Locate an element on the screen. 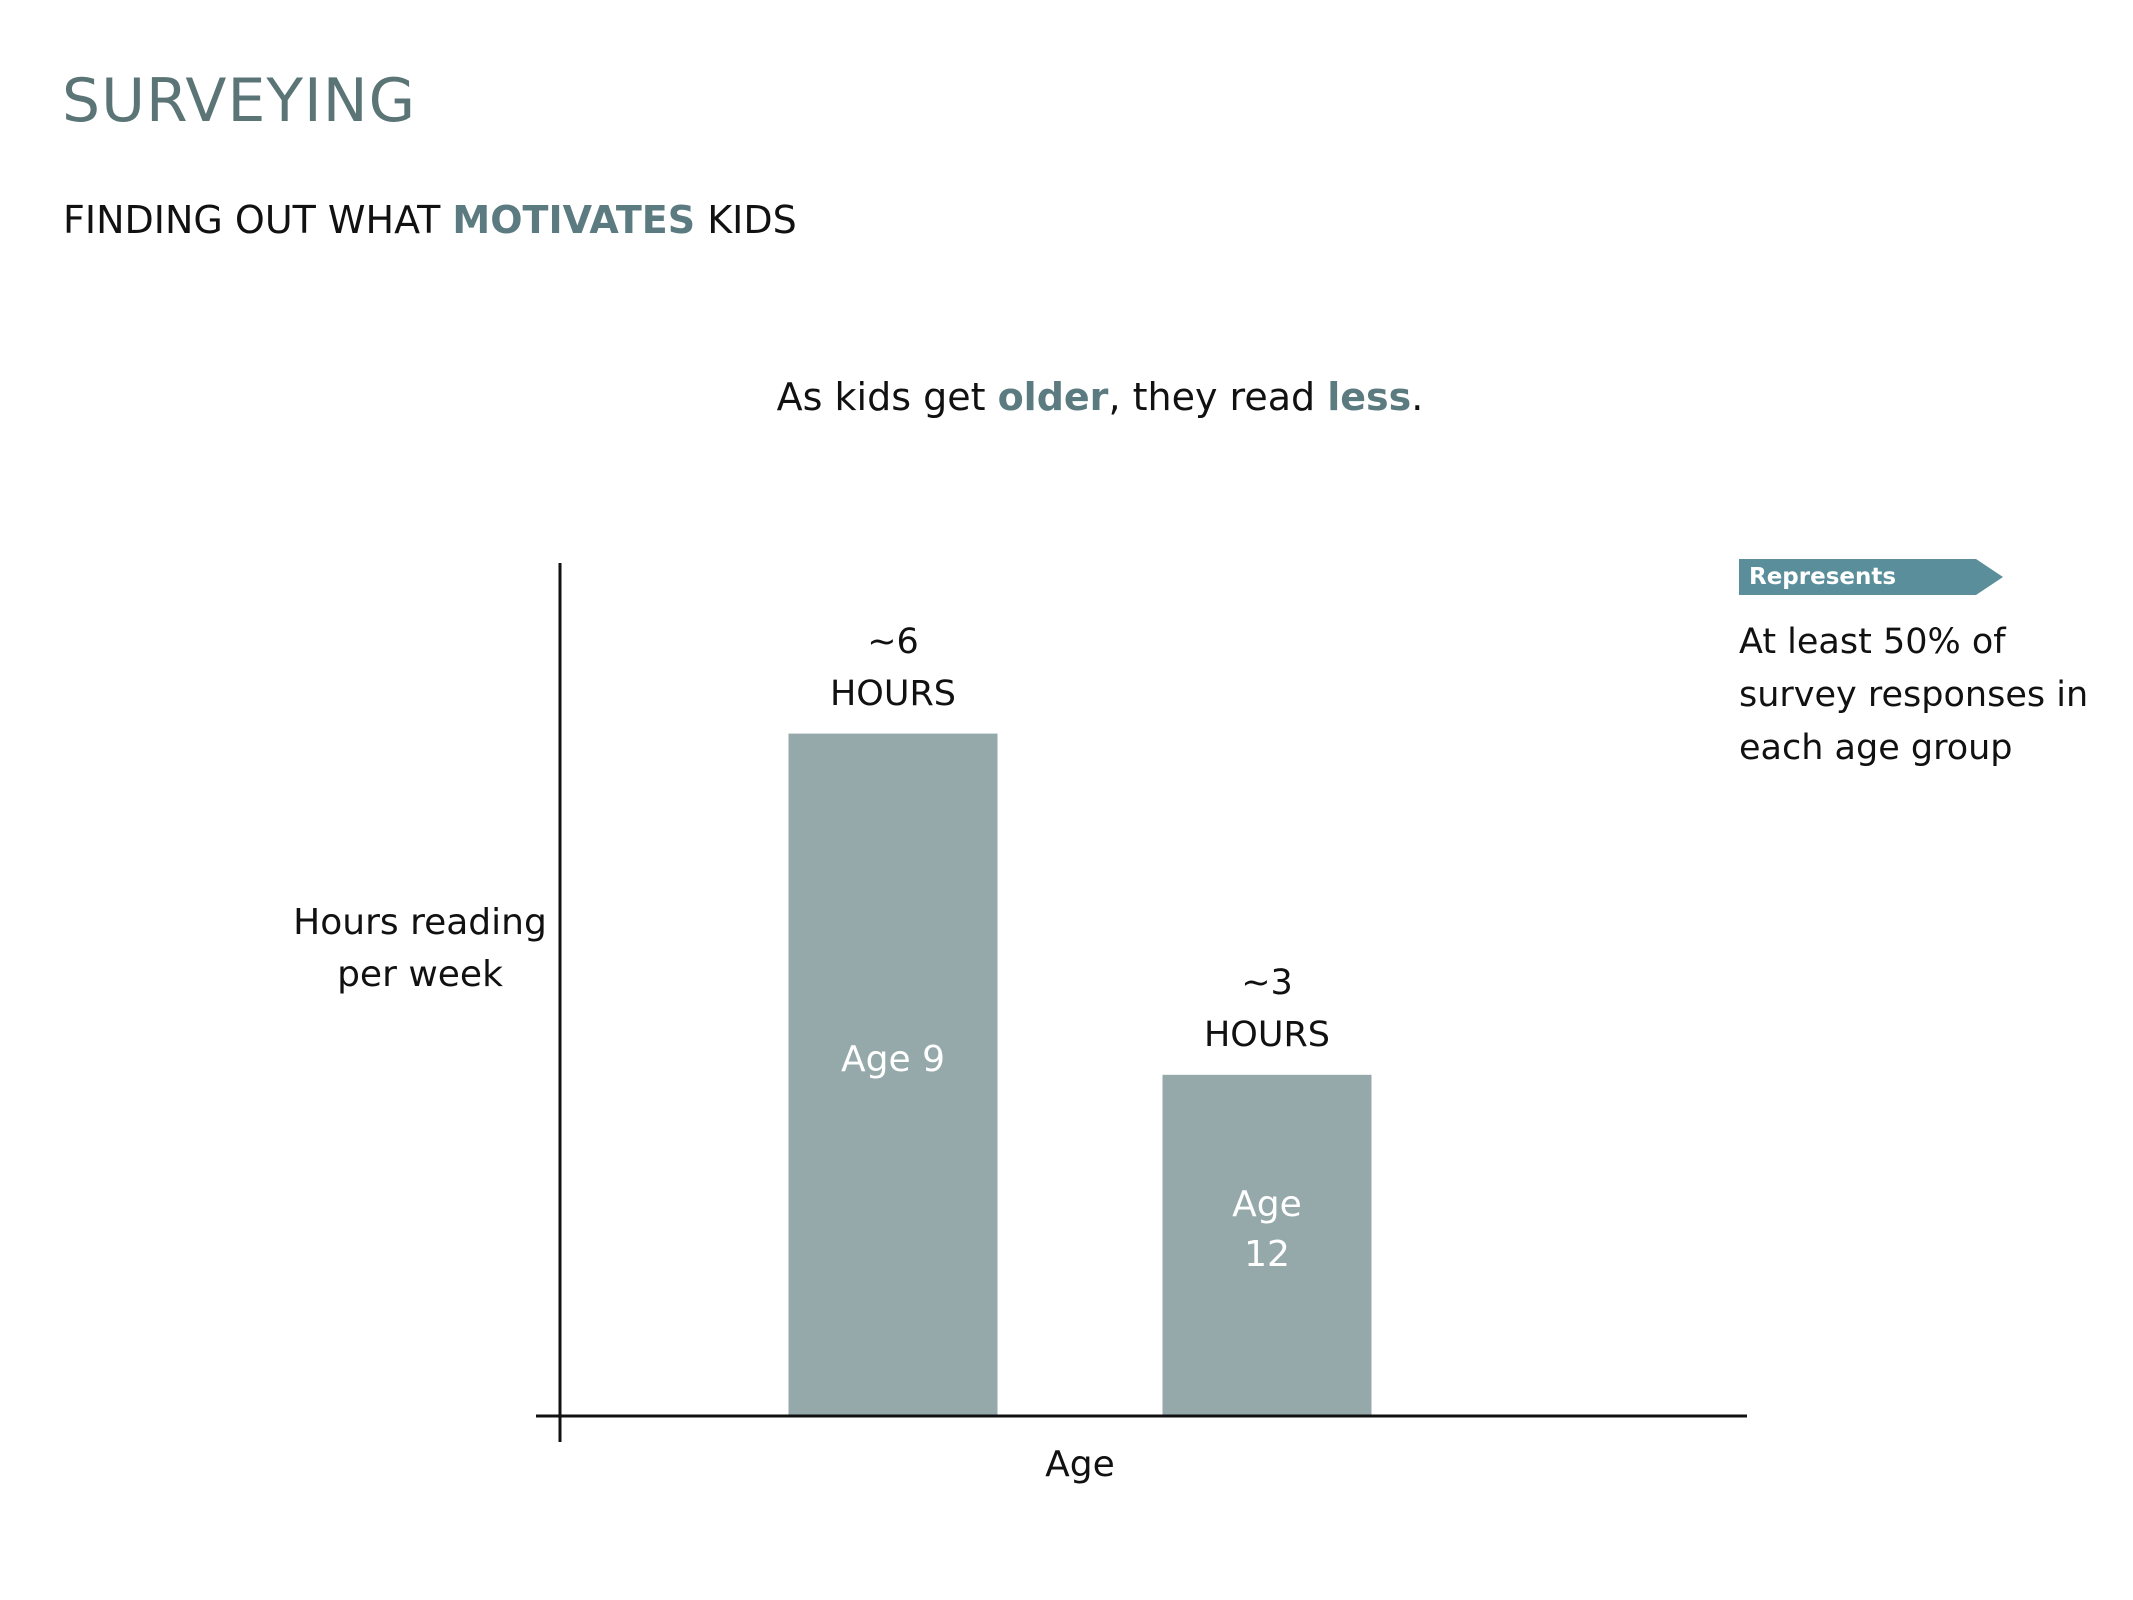 The height and width of the screenshot is (1600, 2133). category-label: Age 9 is located at coordinates (893, 1059).